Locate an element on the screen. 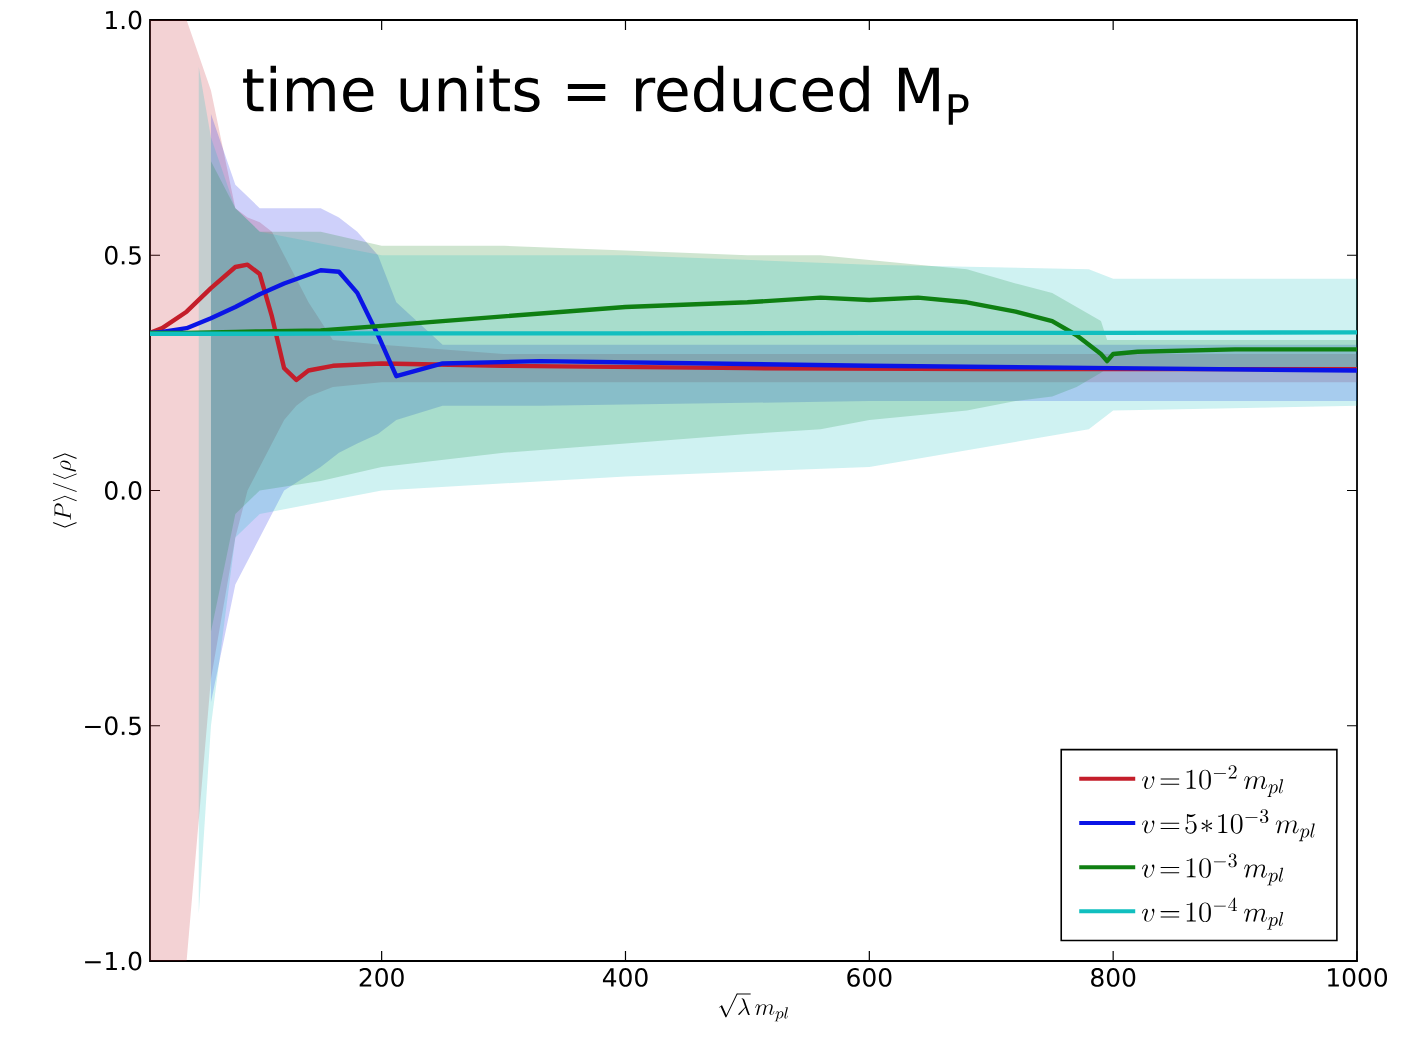 This screenshot has height=1057, width=1406. x-tick-label: 1000 is located at coordinates (1358, 977).